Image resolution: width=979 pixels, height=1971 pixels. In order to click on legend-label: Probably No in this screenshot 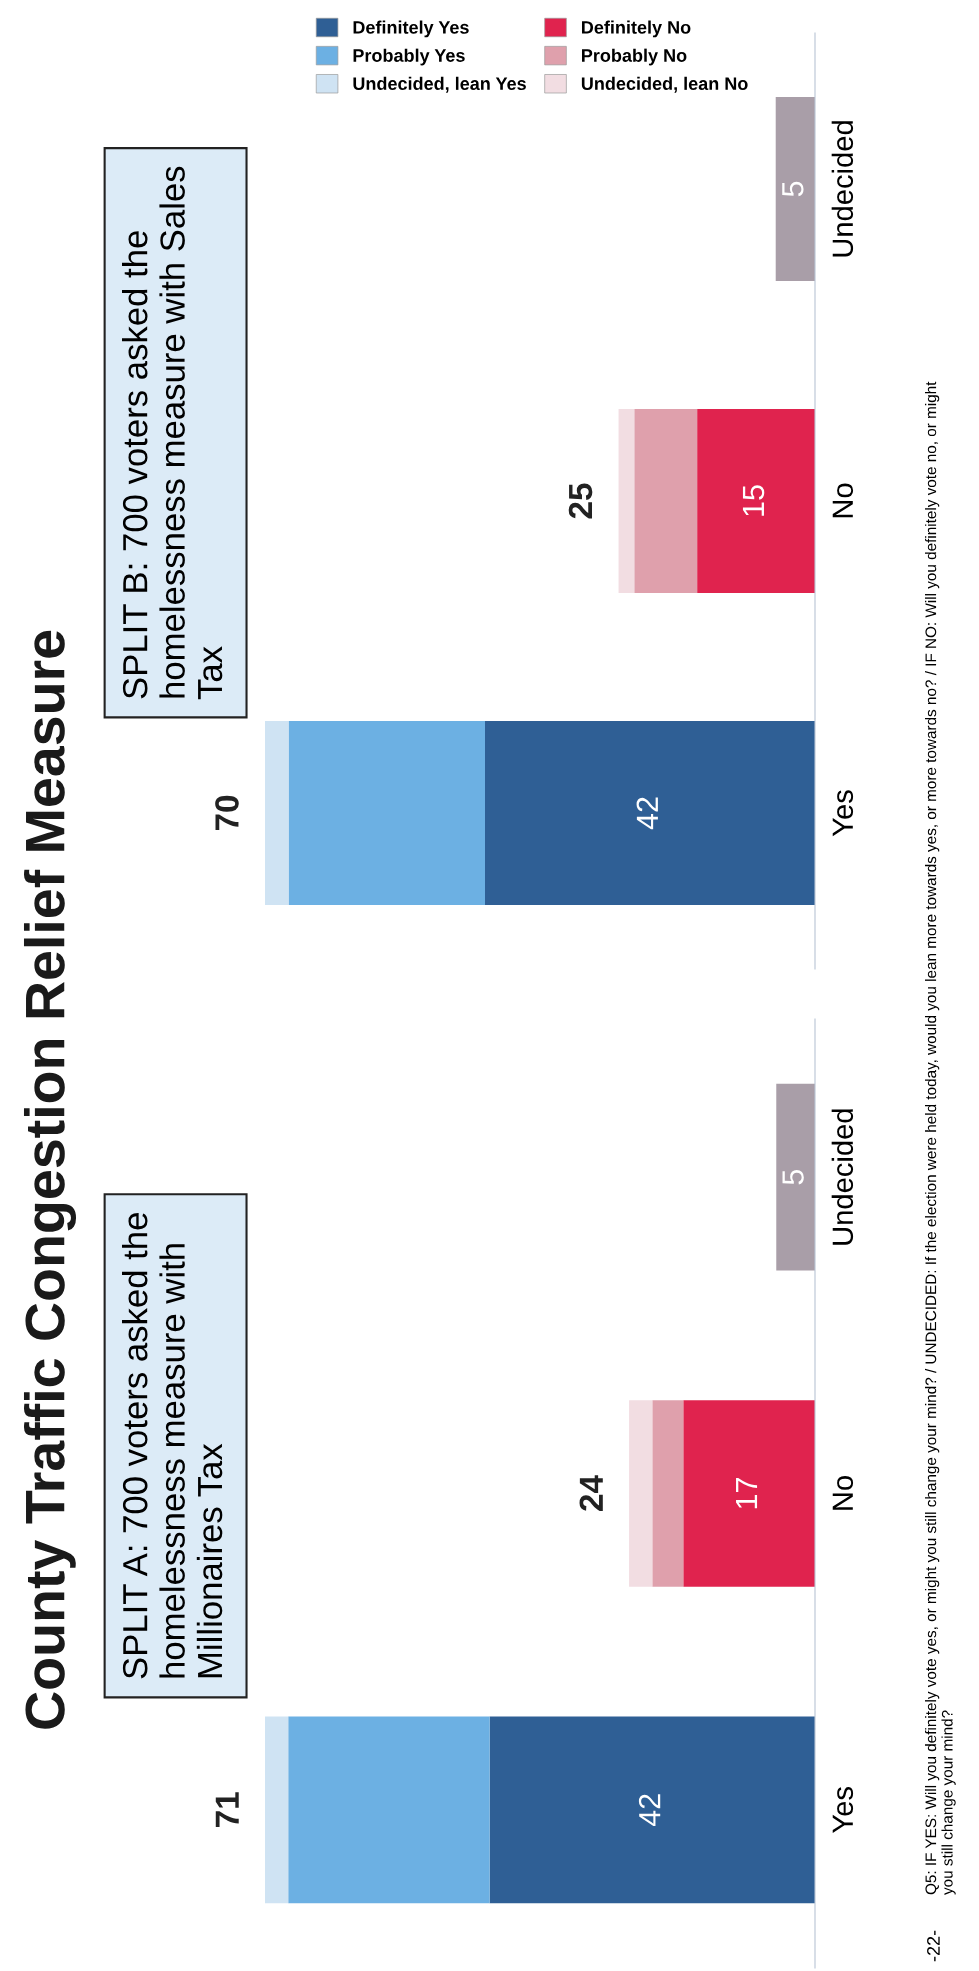, I will do `click(634, 57)`.